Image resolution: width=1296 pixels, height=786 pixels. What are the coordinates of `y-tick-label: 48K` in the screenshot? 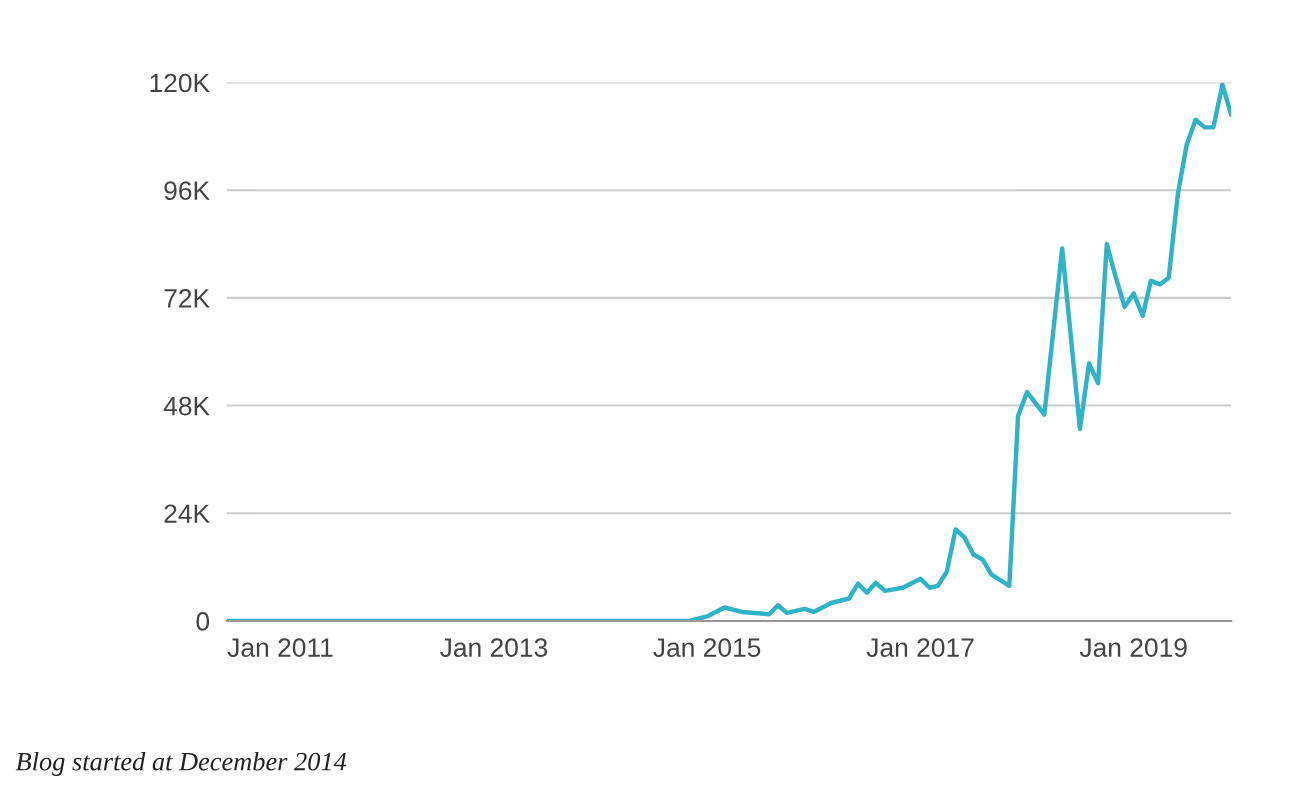 It's located at (186, 406).